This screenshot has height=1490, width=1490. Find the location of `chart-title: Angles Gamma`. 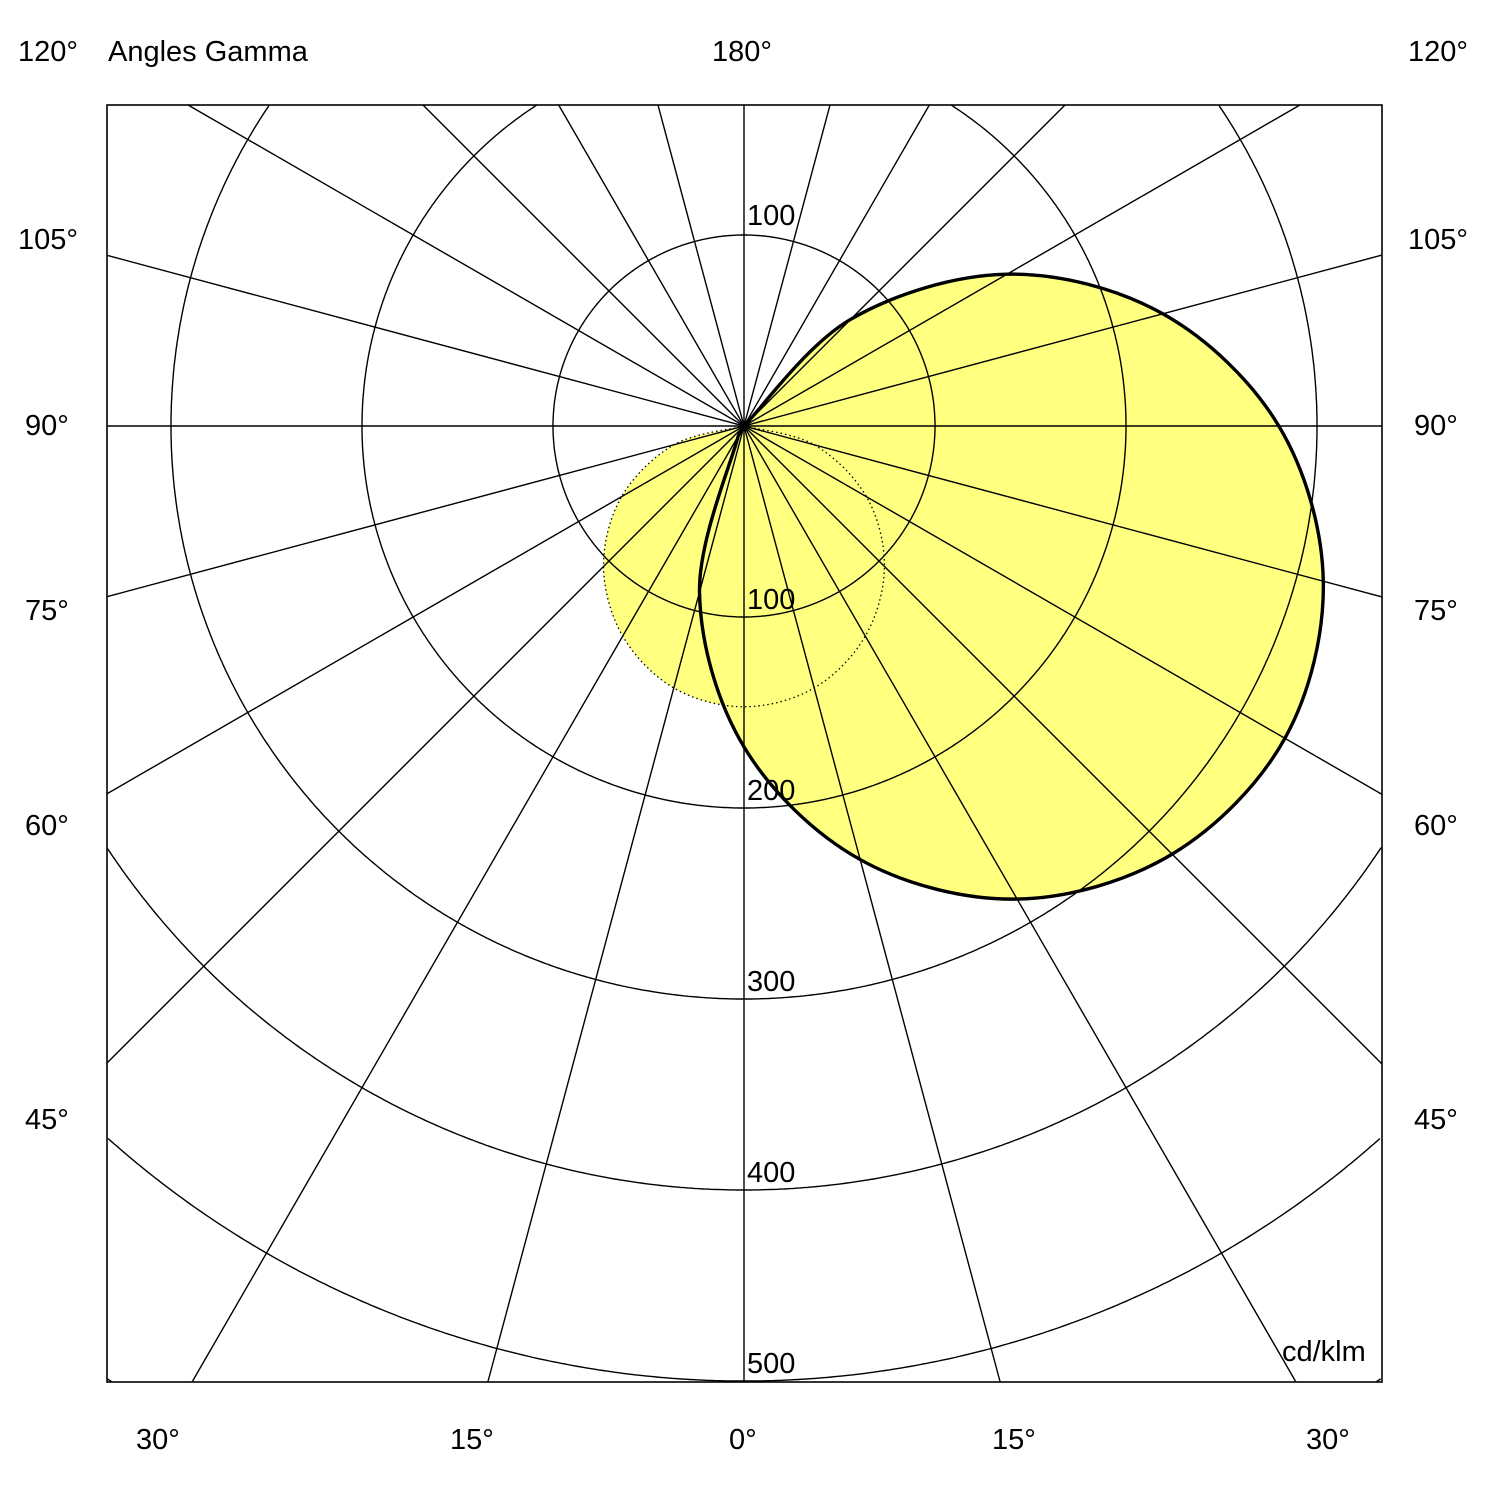

chart-title: Angles Gamma is located at coordinates (208, 52).